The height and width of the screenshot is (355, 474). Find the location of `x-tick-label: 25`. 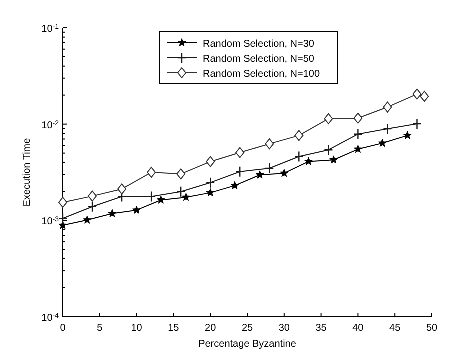

x-tick-label: 25 is located at coordinates (248, 328).